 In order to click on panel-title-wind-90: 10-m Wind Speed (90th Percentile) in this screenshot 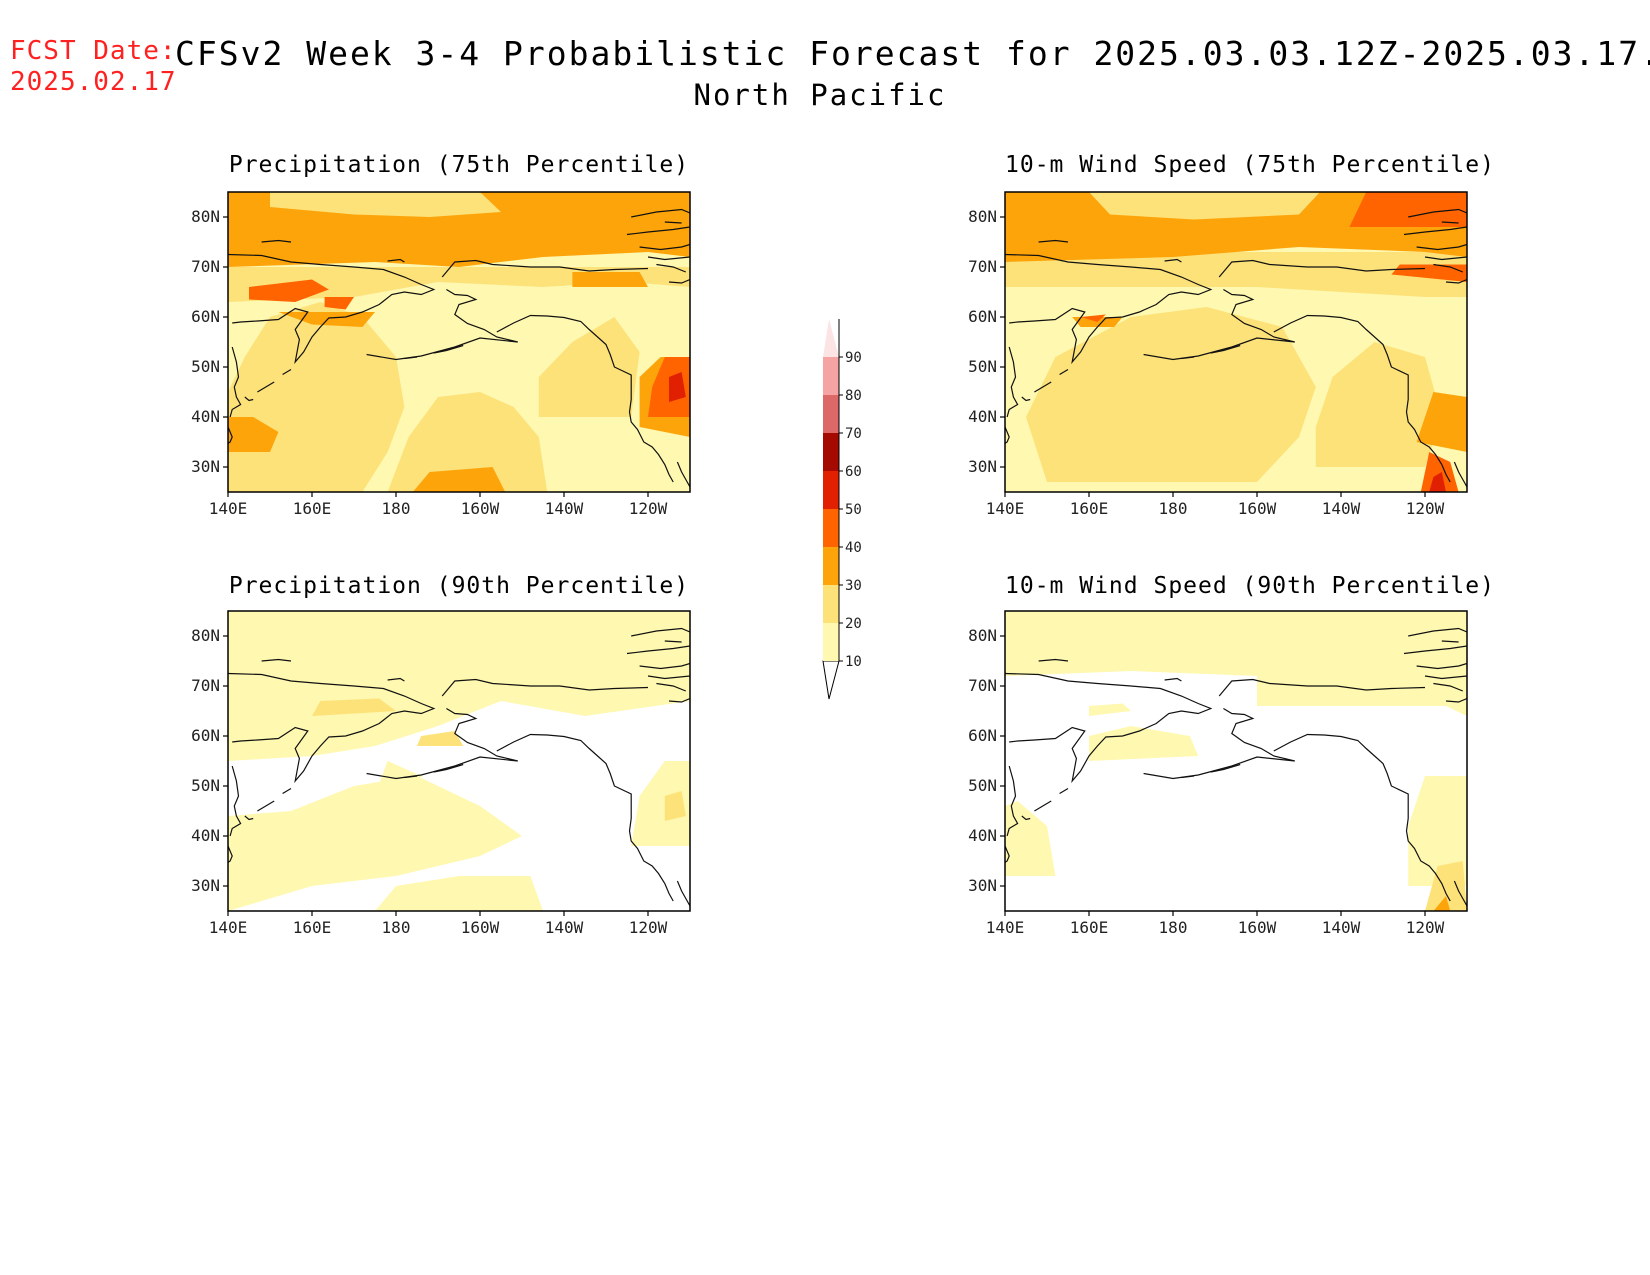, I will do `click(1250, 586)`.